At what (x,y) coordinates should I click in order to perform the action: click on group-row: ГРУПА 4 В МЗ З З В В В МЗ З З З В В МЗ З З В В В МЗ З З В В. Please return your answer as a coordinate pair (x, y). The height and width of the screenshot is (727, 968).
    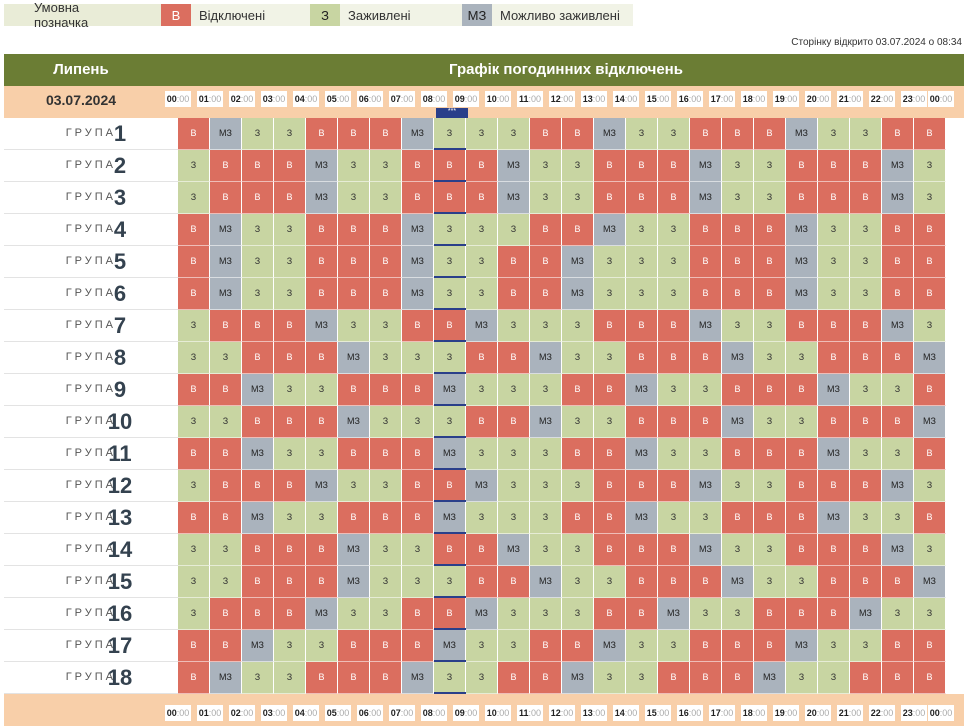
    Looking at the image, I should click on (484, 230).